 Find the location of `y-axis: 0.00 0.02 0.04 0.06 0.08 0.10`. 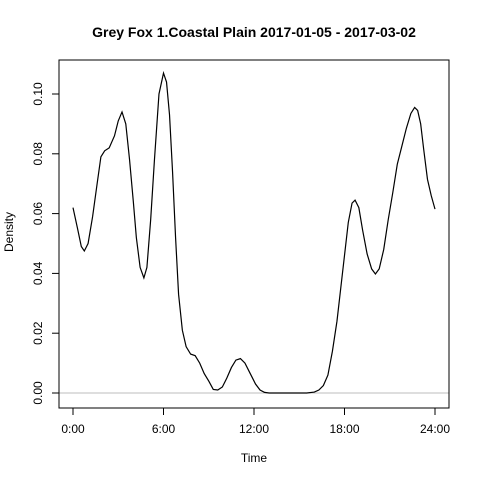

y-axis: 0.00 0.02 0.04 0.06 0.08 0.10 is located at coordinates (45, 243).